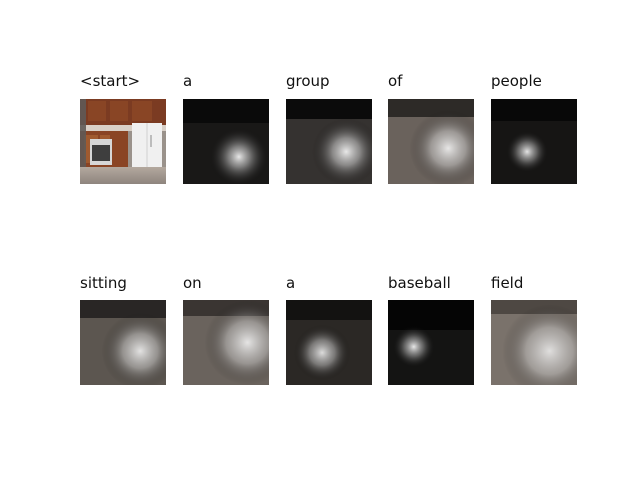 The height and width of the screenshot is (480, 640). What do you see at coordinates (431, 141) in the screenshot?
I see `attention-map-of` at bounding box center [431, 141].